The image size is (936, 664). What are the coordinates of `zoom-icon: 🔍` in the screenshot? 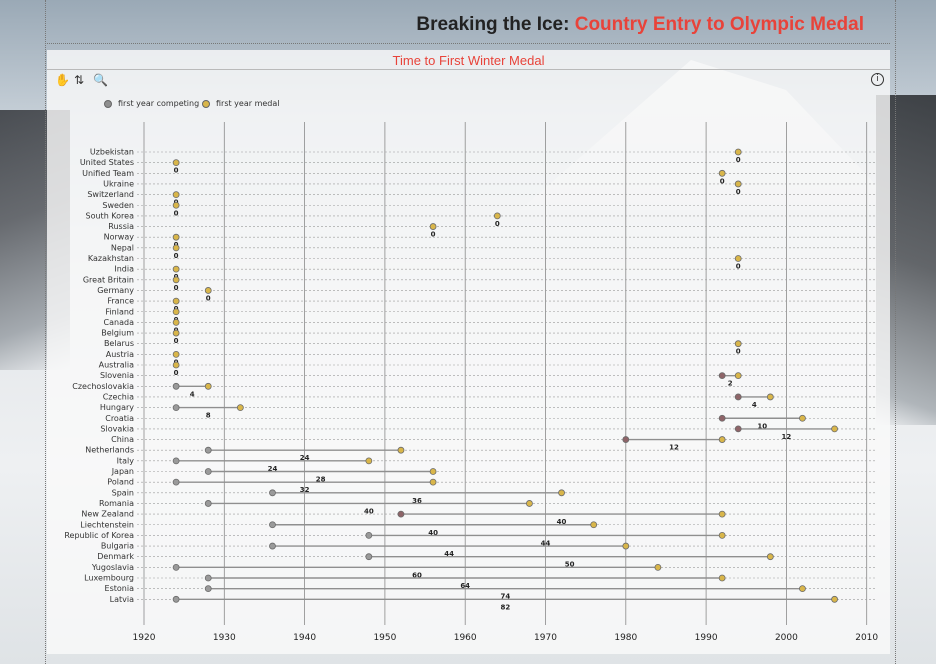 It's located at (100, 80).